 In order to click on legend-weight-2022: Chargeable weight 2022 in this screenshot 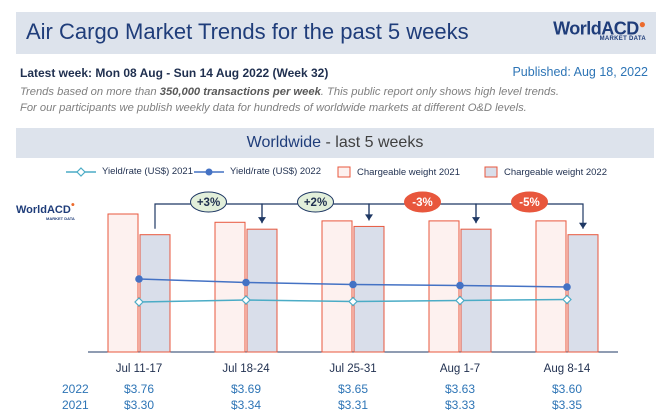, I will do `click(545, 172)`.